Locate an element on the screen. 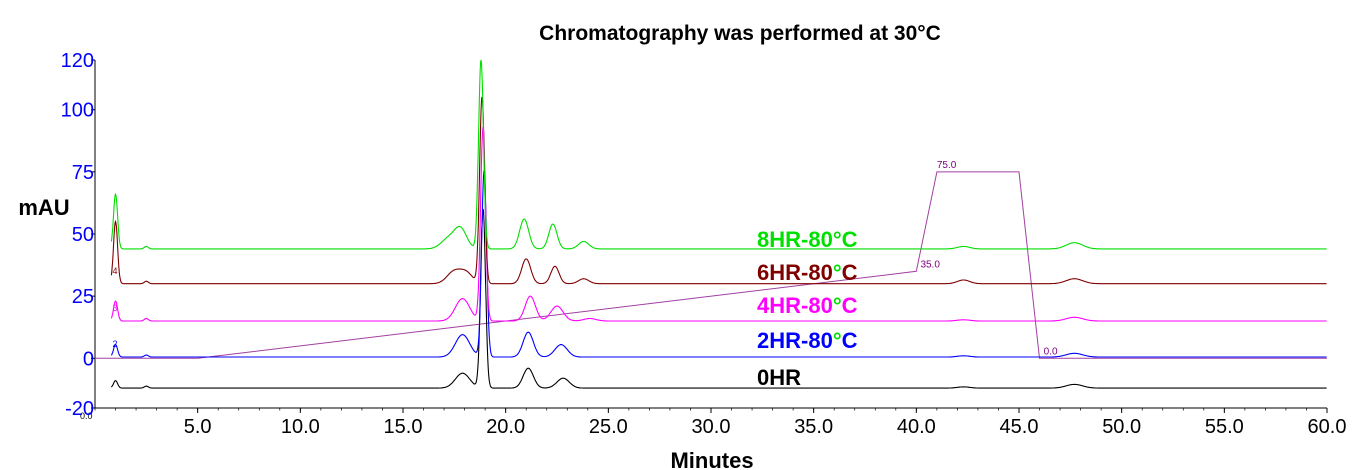 The image size is (1361, 470). peak-marker: 4 is located at coordinates (115, 271).